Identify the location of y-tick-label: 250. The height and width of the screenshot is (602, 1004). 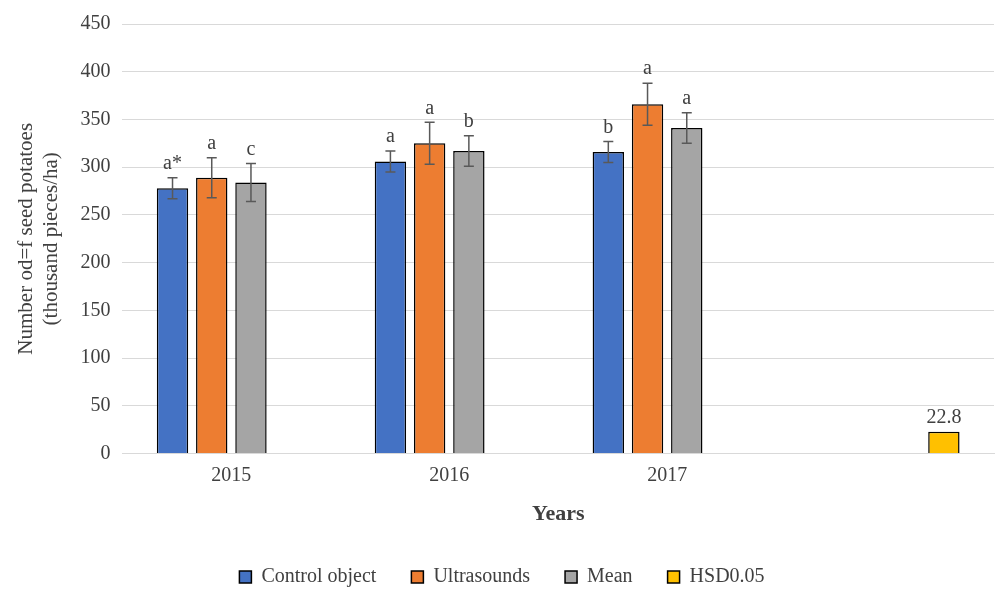
(95, 213).